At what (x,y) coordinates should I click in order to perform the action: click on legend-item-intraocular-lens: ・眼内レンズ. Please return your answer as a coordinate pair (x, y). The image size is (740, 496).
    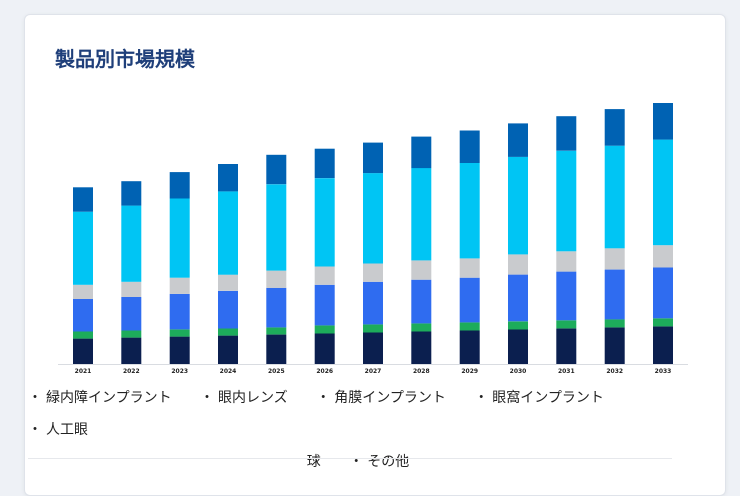
    Looking at the image, I should click on (244, 398).